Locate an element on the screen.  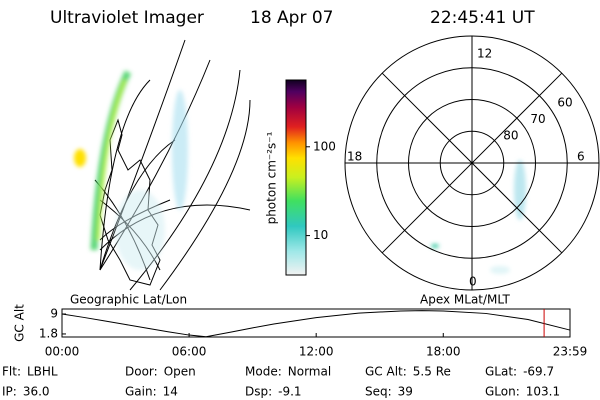
x-tick-label: 23:59 is located at coordinates (570, 352).